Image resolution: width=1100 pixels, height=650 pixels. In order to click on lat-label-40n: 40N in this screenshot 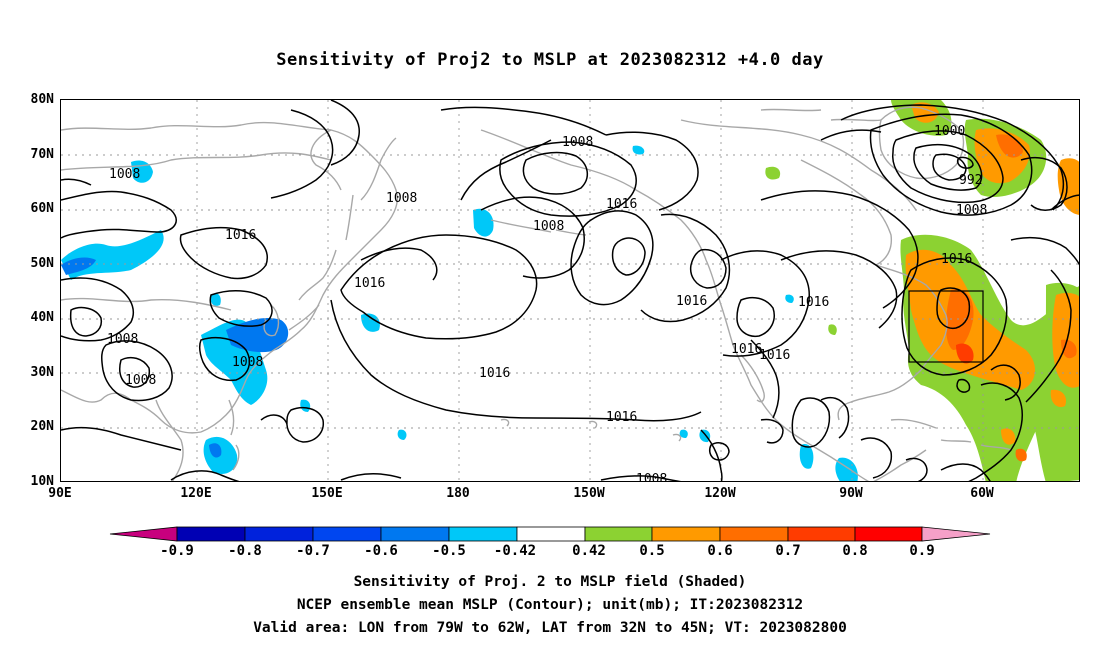, I will do `click(42, 317)`.